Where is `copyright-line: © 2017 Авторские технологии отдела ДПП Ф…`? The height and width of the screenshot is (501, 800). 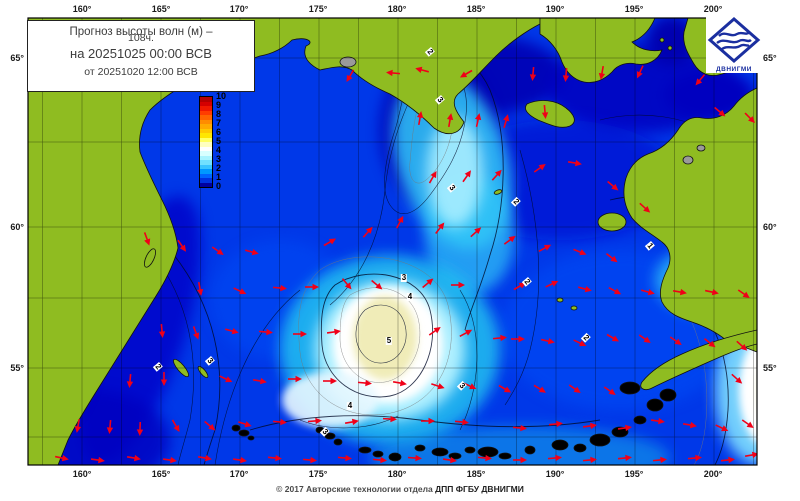
copyright-line: © 2017 Авторские технологии отдела ДПП Ф… is located at coordinates (400, 489).